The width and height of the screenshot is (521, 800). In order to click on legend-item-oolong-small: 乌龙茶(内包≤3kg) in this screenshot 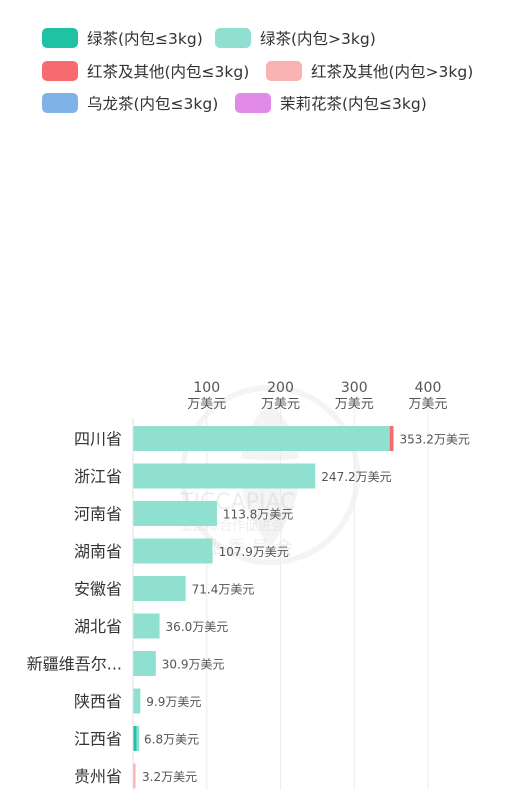, I will do `click(130, 103)`.